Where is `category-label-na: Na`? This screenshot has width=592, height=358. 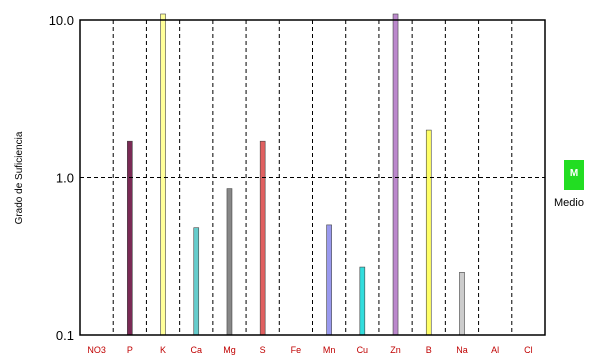 category-label-na: Na is located at coordinates (462, 350).